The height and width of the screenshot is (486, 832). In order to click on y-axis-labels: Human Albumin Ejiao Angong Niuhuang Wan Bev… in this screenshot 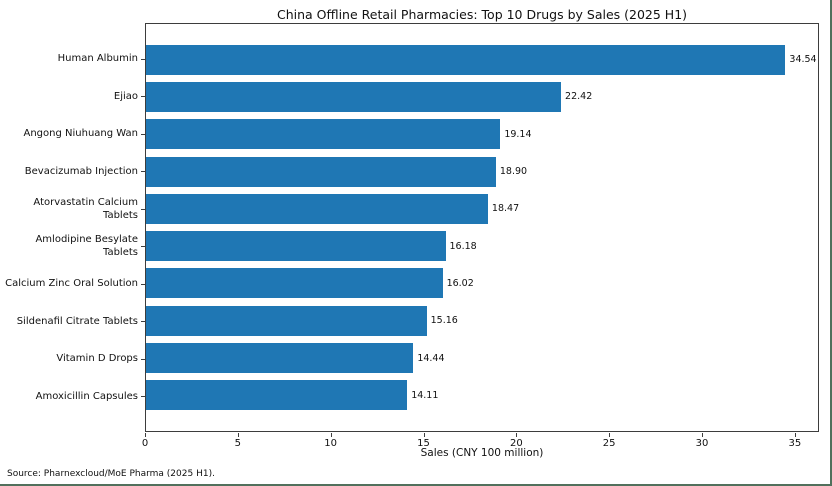, I will do `click(69, 227)`.